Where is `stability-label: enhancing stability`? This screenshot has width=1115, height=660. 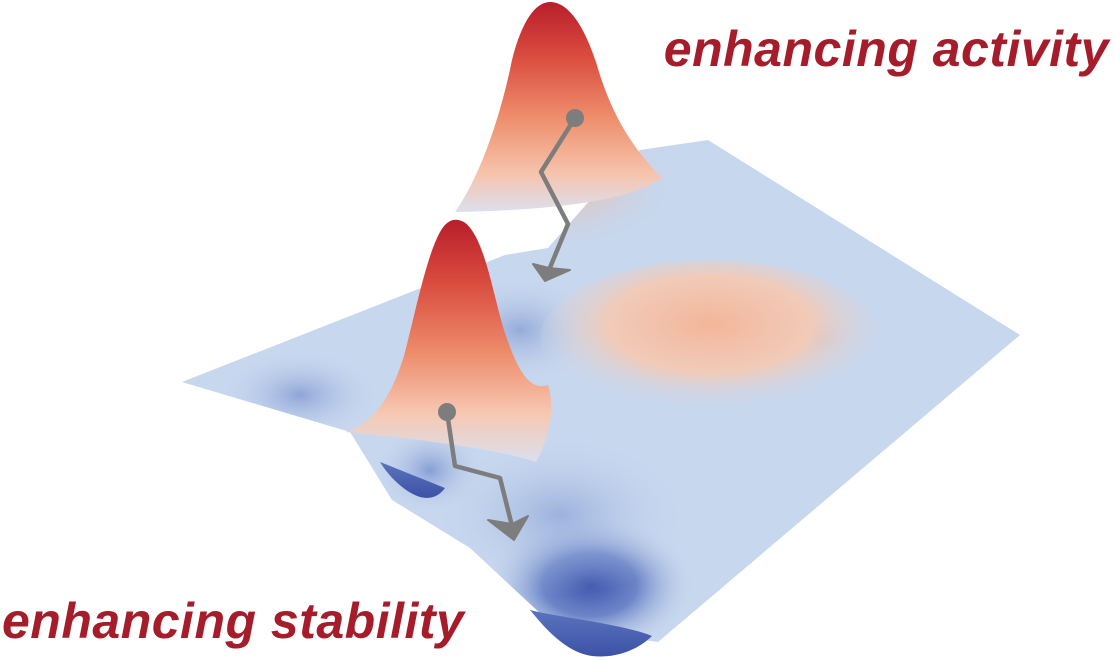
stability-label: enhancing stability is located at coordinates (233, 621).